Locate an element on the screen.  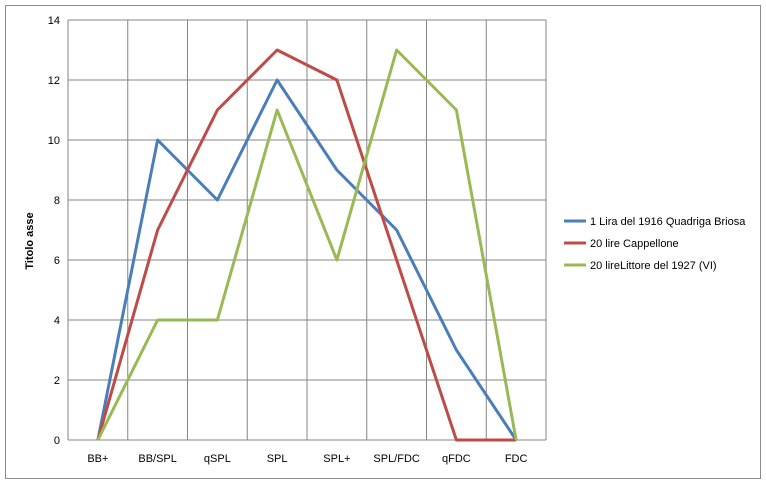
legend-label: 1 Lira del 1916 Quadriga Briosa is located at coordinates (668, 222).